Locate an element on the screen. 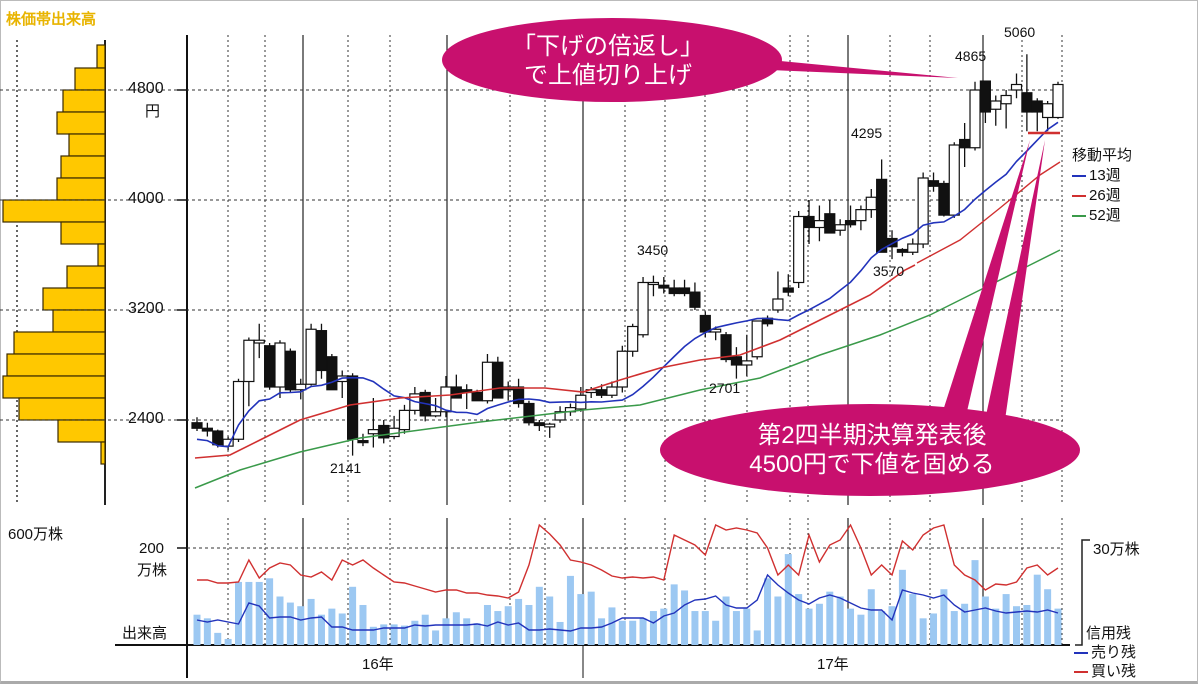 This screenshot has width=1200, height=688. ma26-label: 26週 is located at coordinates (1105, 195).